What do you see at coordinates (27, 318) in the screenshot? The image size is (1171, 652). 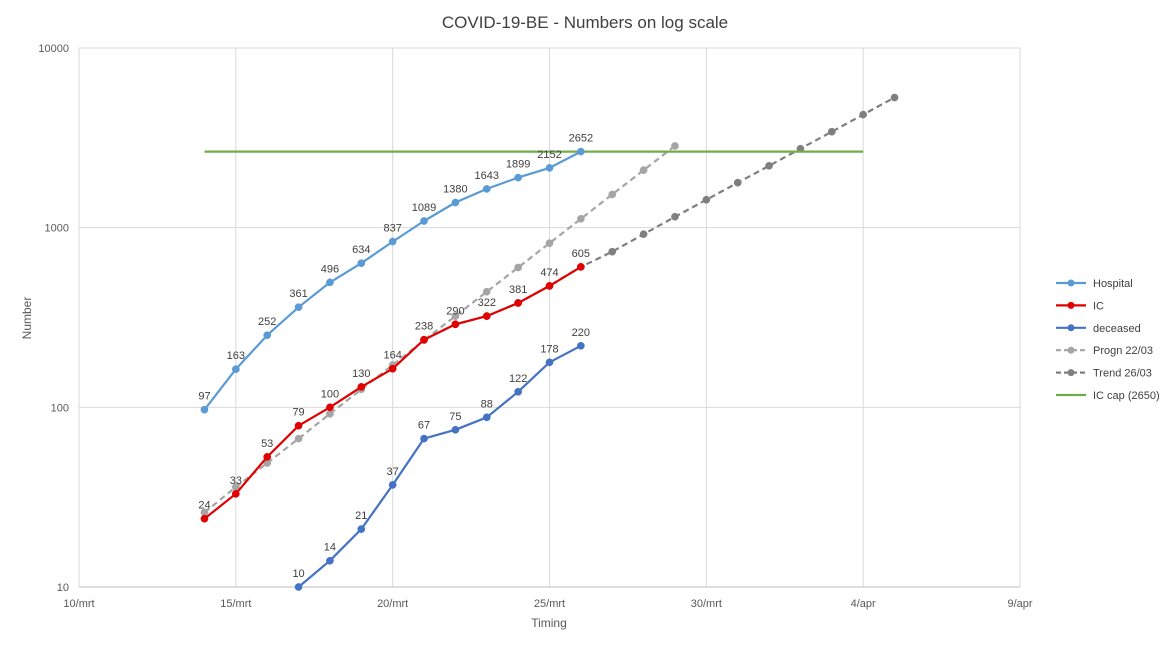 I see `y-axis-title: Number` at bounding box center [27, 318].